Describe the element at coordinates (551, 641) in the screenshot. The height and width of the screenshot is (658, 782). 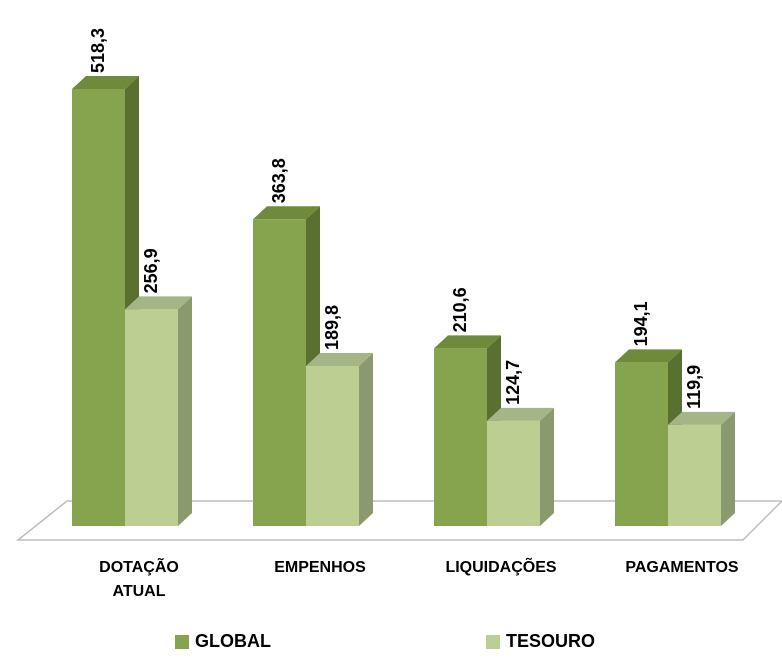
I see `legend-label-tesouro: TESOURO` at that location.